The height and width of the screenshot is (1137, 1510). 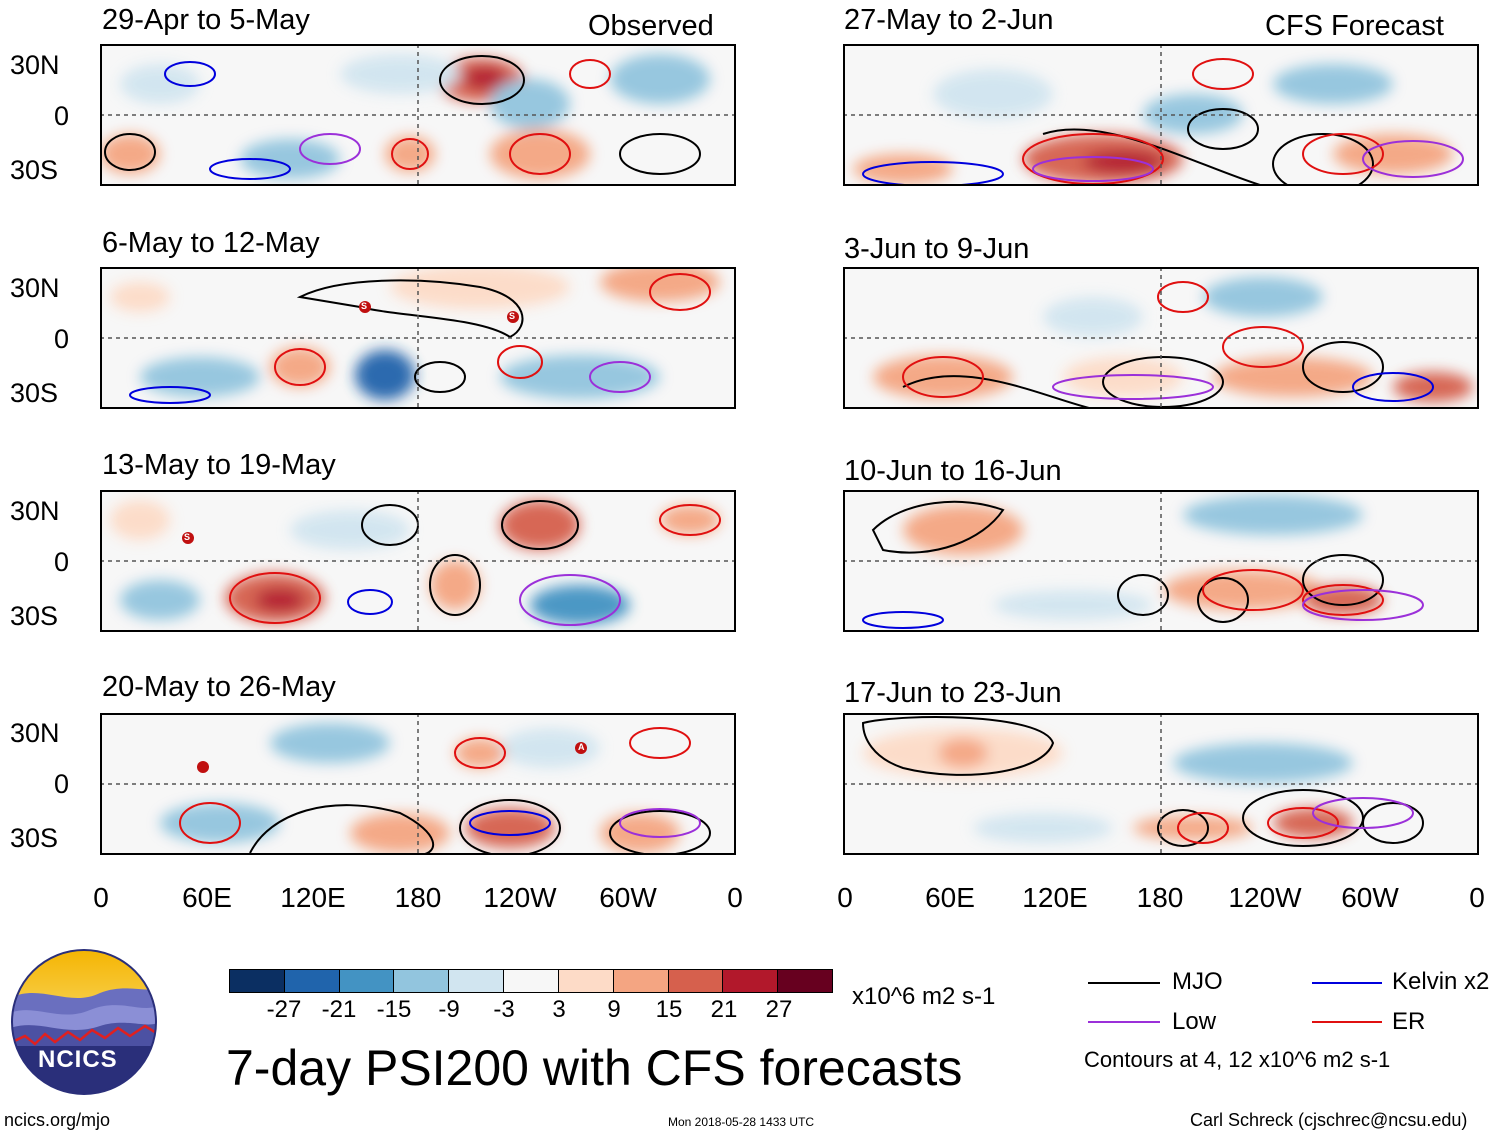 What do you see at coordinates (1347, 983) in the screenshot?
I see `legend-swatch-kelvin` at bounding box center [1347, 983].